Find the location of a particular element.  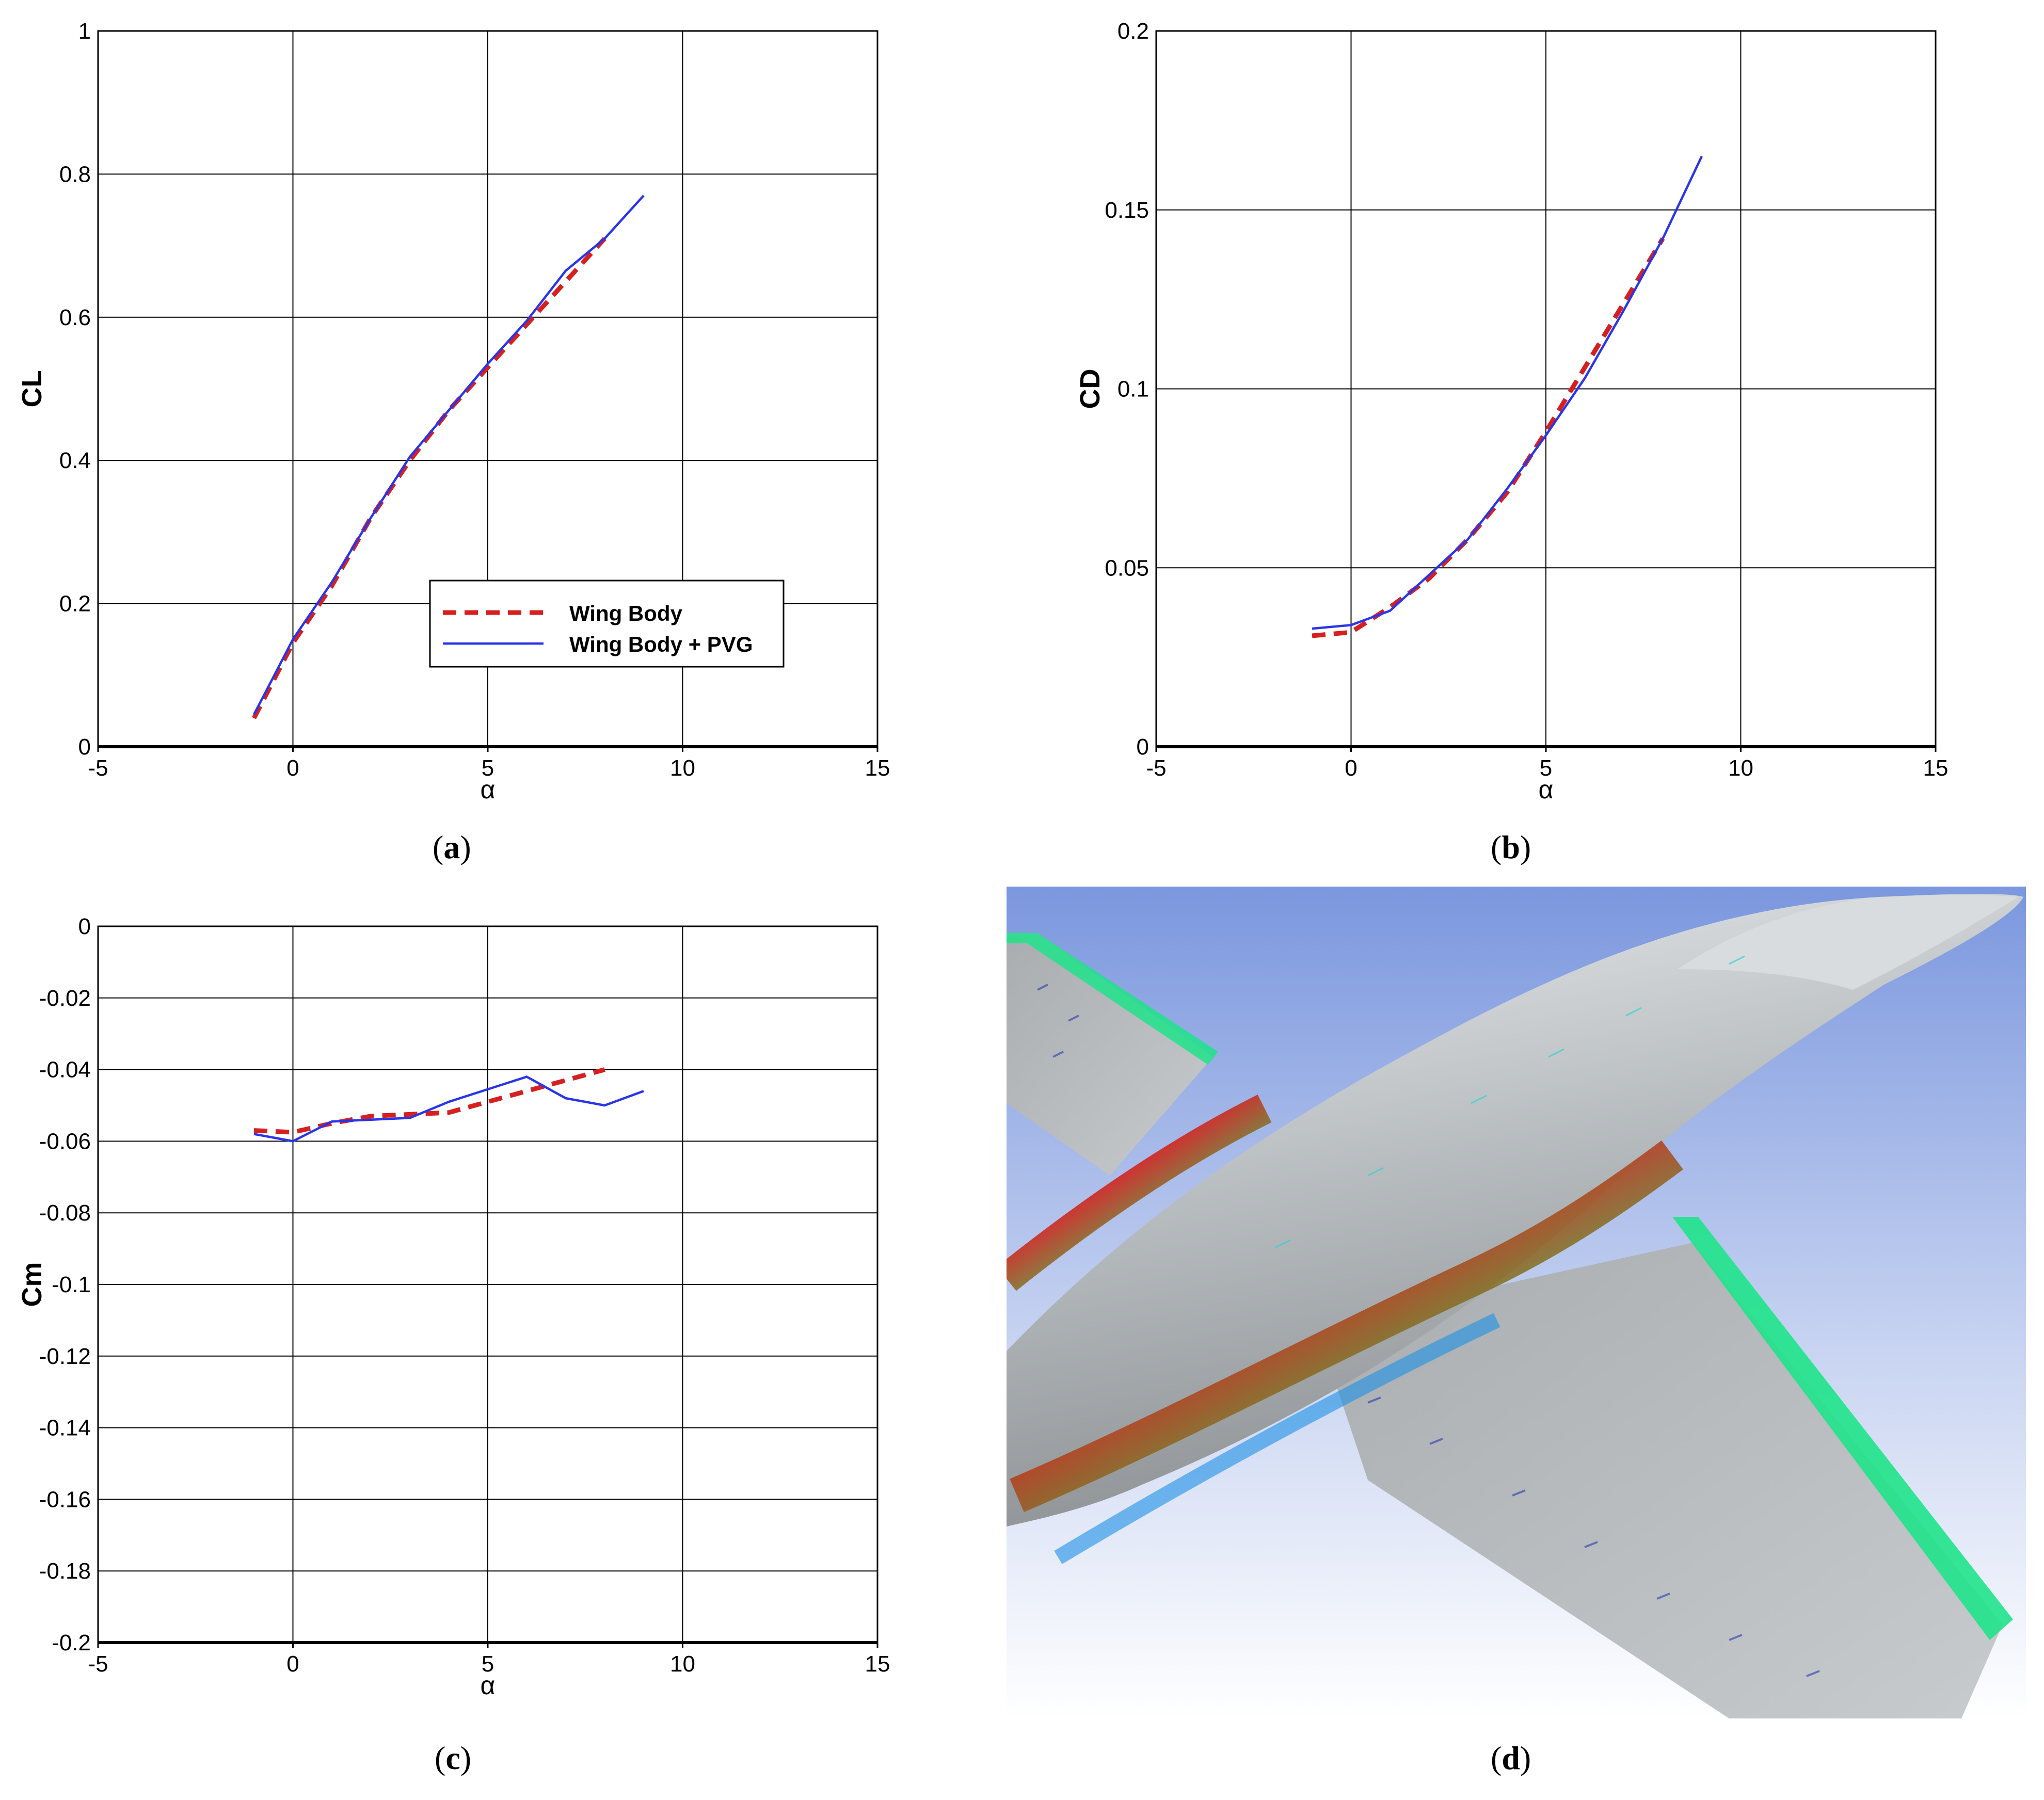

y-tick-label: 0.15 is located at coordinates (1127, 210).